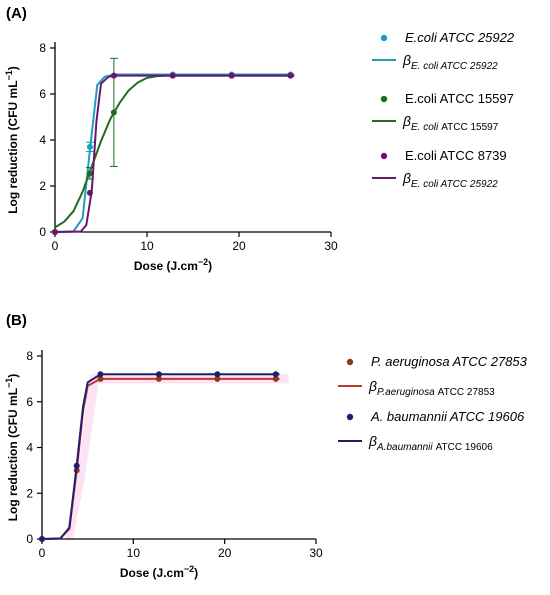 This screenshot has height=595, width=550. Describe the element at coordinates (16, 13) in the screenshot. I see `panel-label: (A)` at that location.